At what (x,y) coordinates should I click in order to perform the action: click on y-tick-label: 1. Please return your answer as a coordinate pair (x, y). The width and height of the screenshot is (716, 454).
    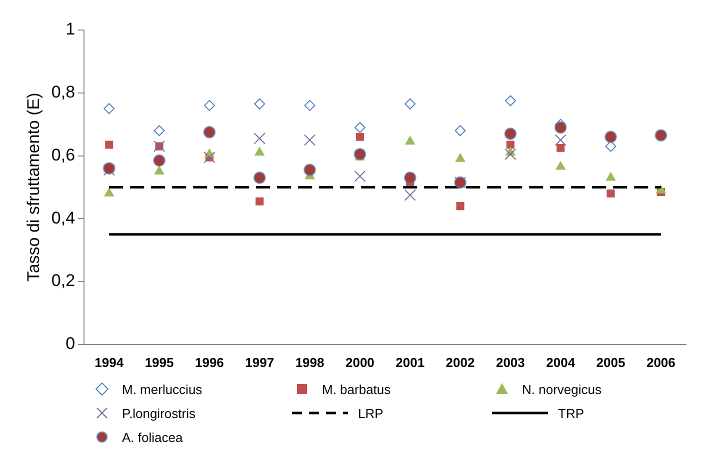
    Looking at the image, I should click on (71, 29).